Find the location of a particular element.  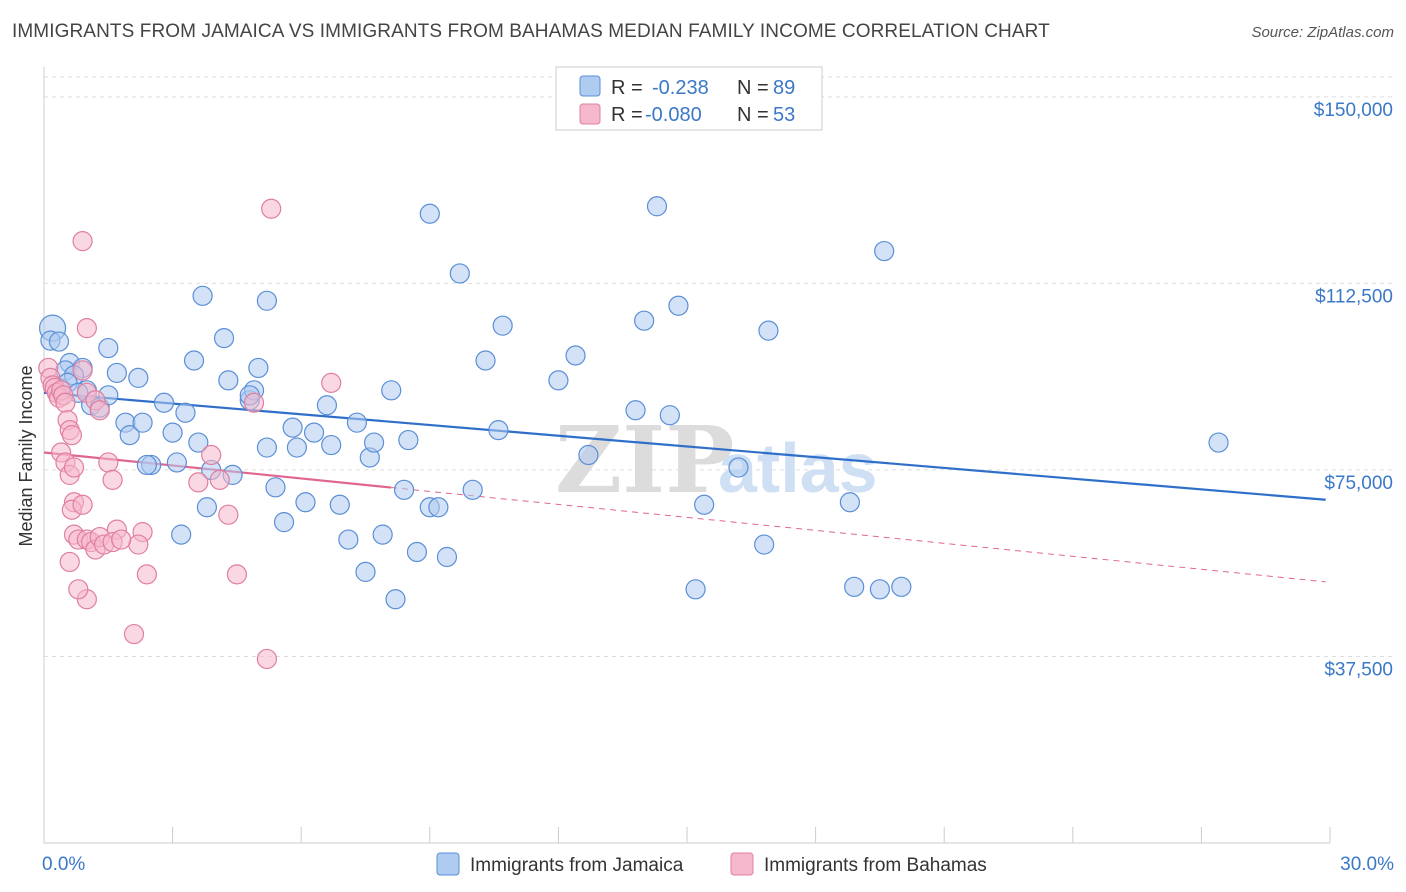

y-tick-label: $75,000 is located at coordinates (1358, 483).